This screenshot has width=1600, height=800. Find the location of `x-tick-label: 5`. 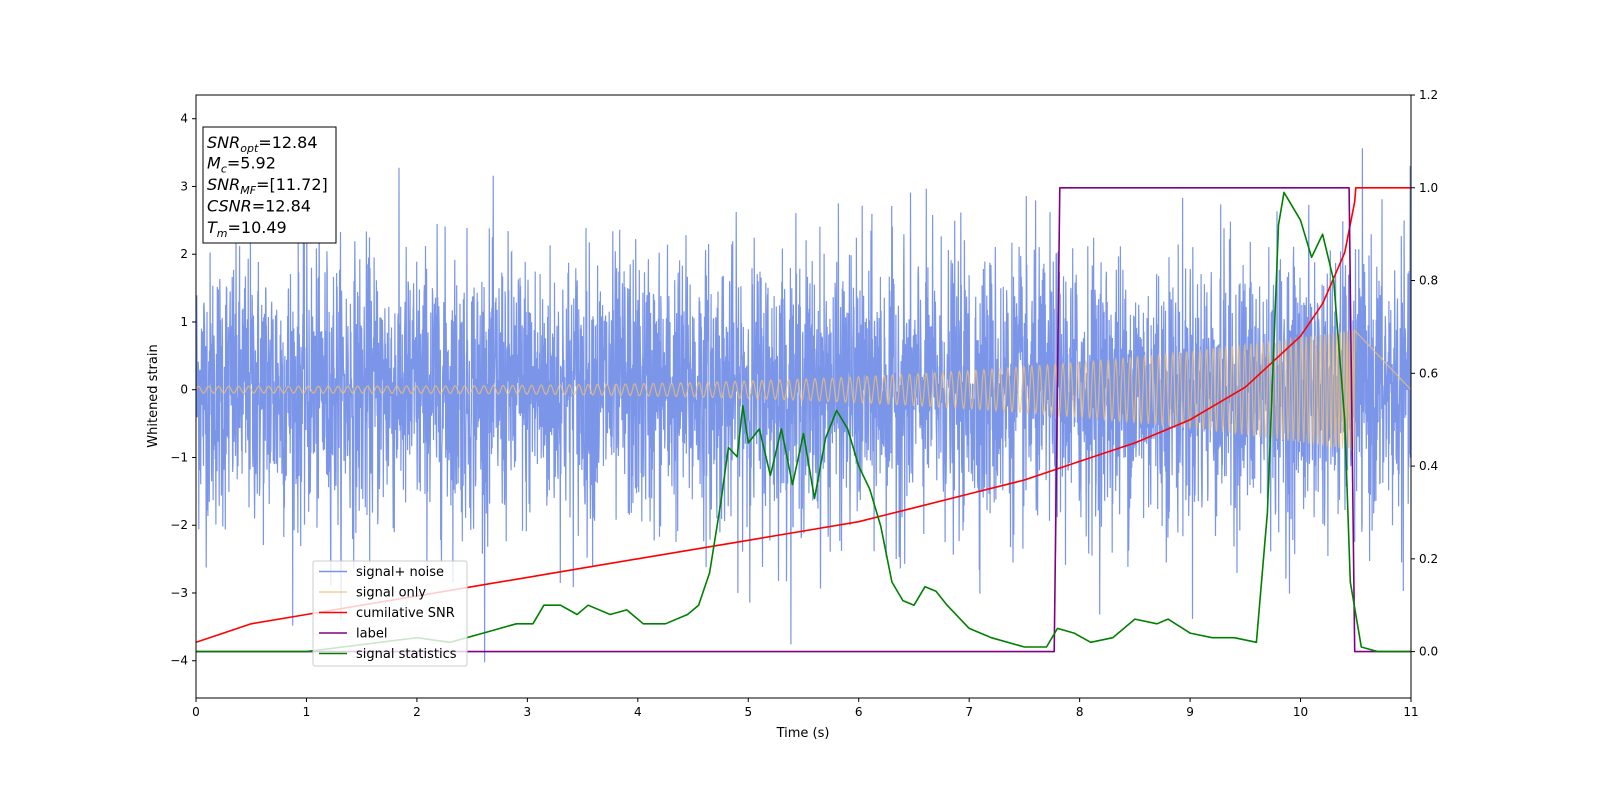

x-tick-label: 5 is located at coordinates (748, 712).